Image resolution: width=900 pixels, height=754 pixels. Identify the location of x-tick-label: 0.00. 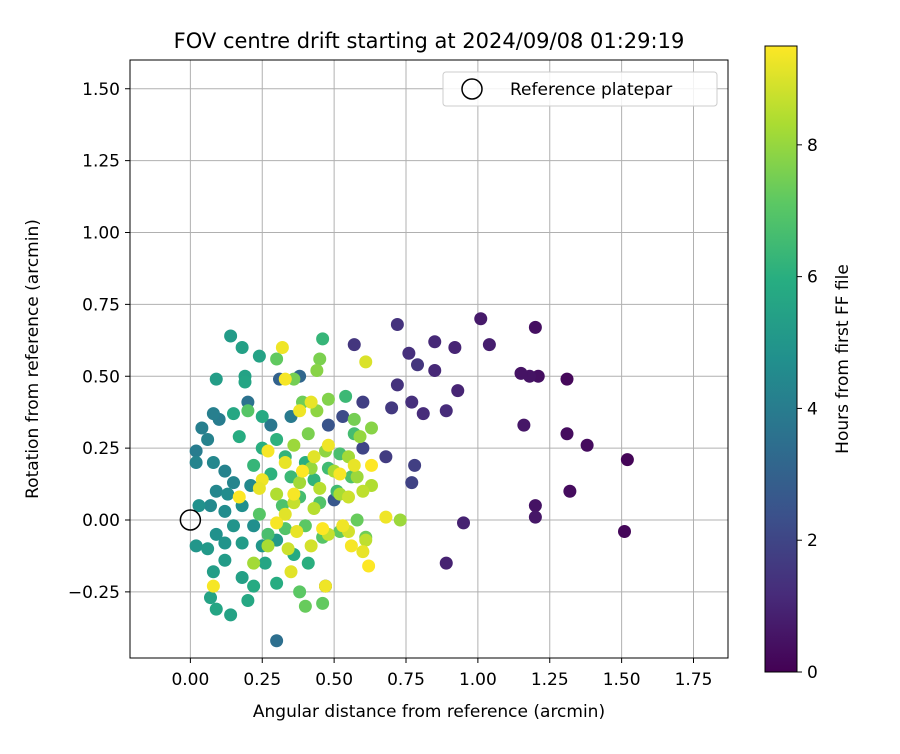
(190, 680).